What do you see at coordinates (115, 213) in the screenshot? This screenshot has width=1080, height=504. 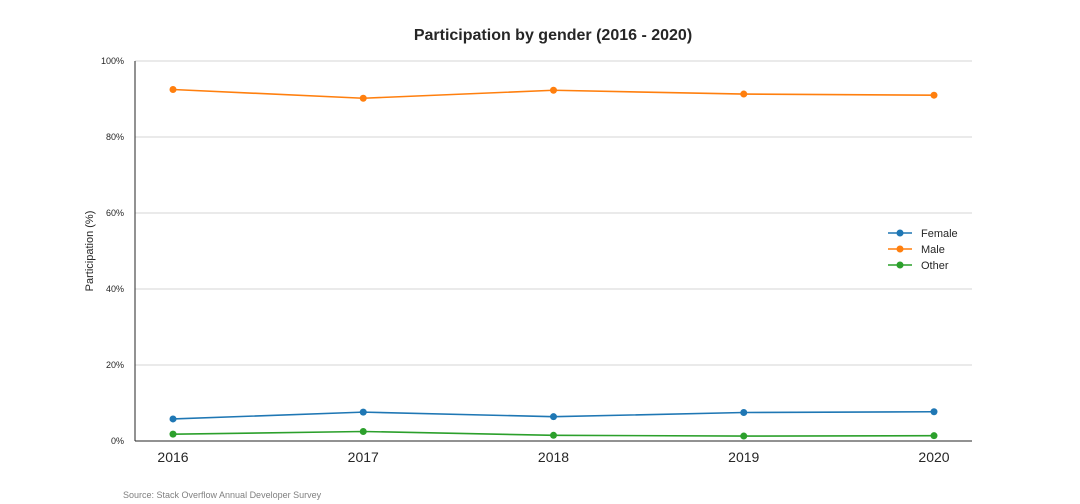 I see `y-tick-label: 60%` at bounding box center [115, 213].